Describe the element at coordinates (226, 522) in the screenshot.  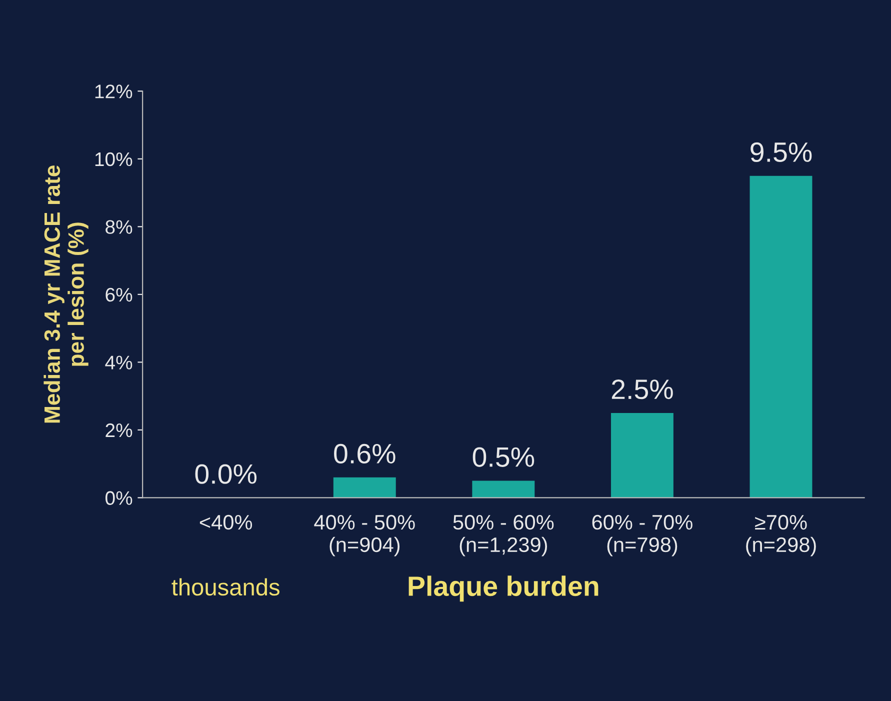
I see `x-tick-label: <40%` at that location.